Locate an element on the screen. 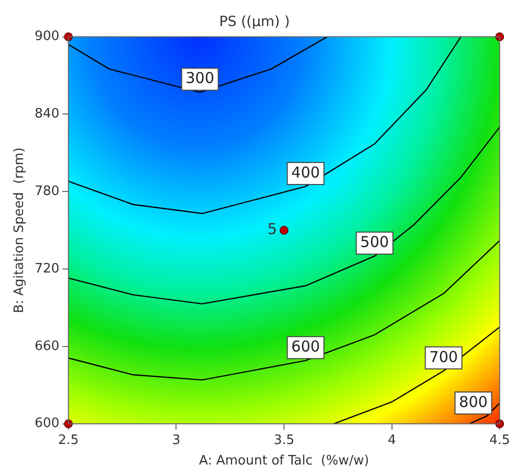 This screenshot has height=473, width=513. series-label: 700 is located at coordinates (443, 357).